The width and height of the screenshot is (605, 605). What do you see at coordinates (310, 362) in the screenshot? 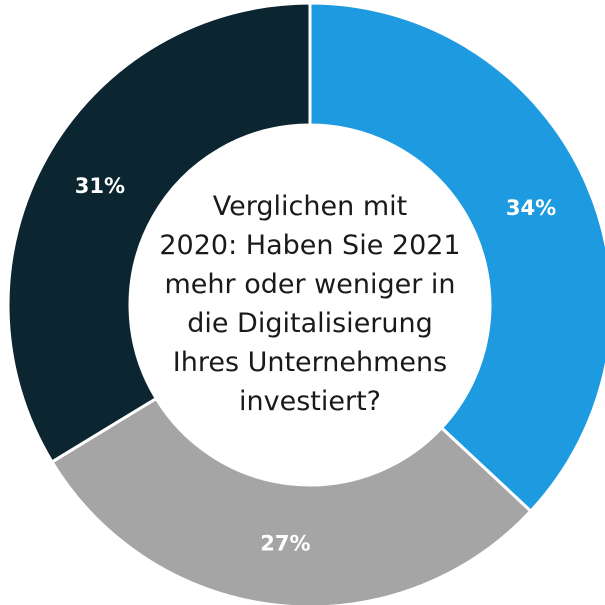
I see `chart-title: Ihres Unternehmens` at bounding box center [310, 362].